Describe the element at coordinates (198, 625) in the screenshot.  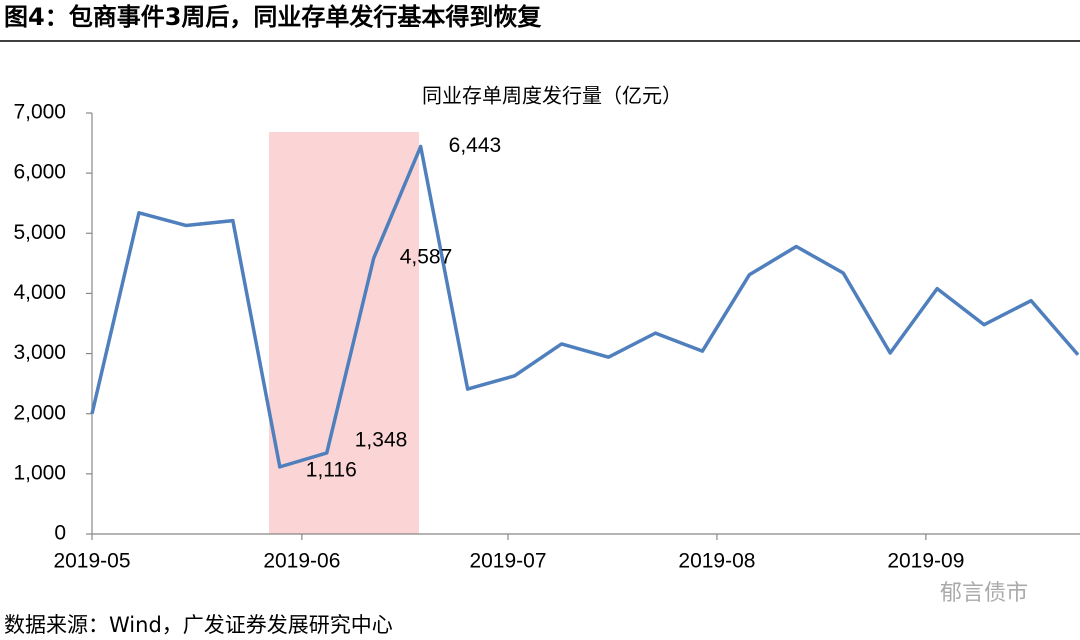
I see `source-note: 数据来源：Wind，广发证券发展研究中心` at that location.